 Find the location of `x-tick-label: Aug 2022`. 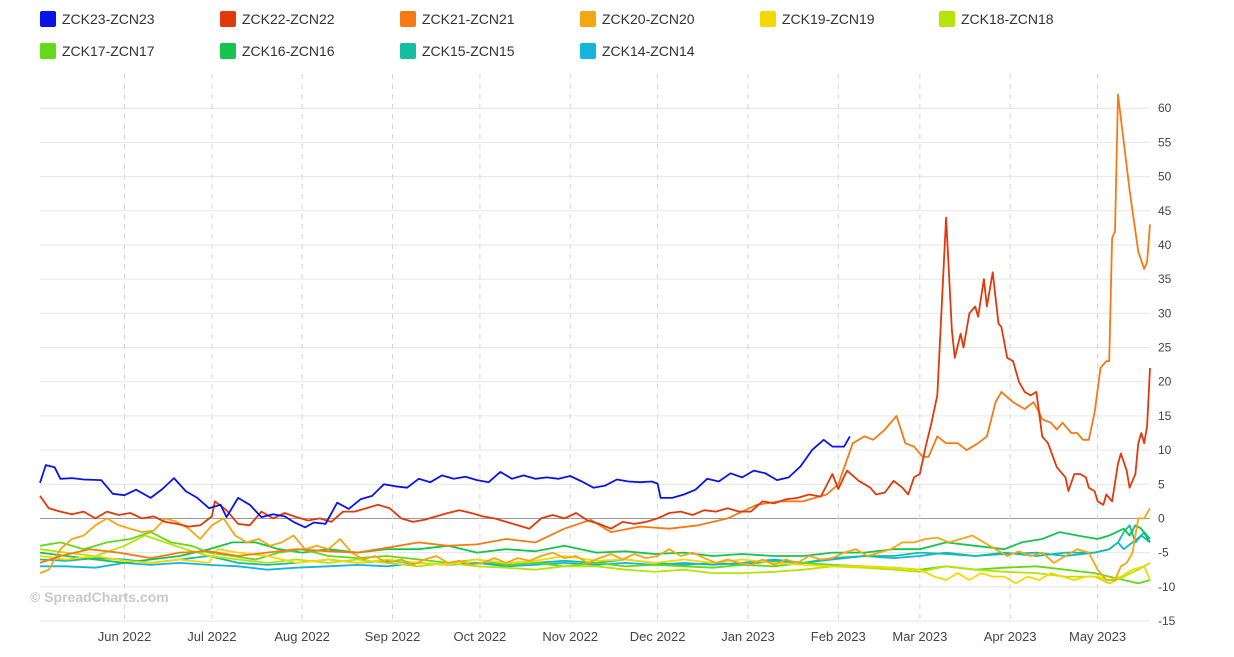

x-tick-label: Aug 2022 is located at coordinates (302, 636).